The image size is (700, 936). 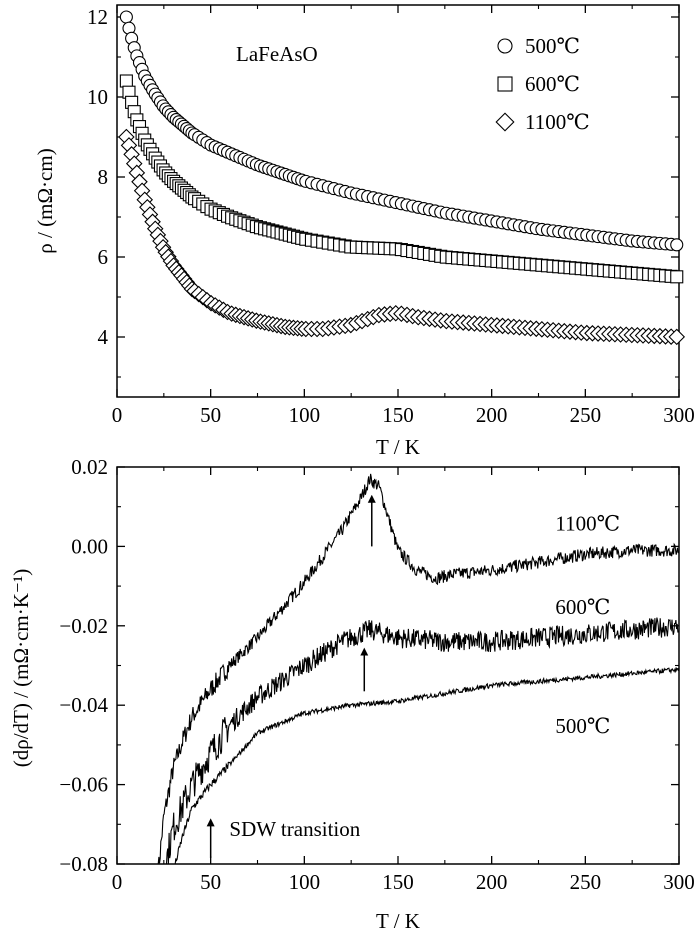 What do you see at coordinates (305, 882) in the screenshot?
I see `derivative-x-tick-label: 100` at bounding box center [305, 882].